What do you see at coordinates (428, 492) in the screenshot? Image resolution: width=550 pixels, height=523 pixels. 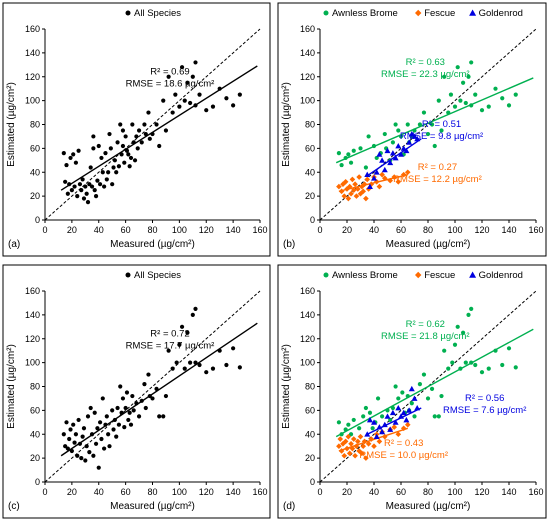 I see `x-tick-label: 80` at bounding box center [428, 492].